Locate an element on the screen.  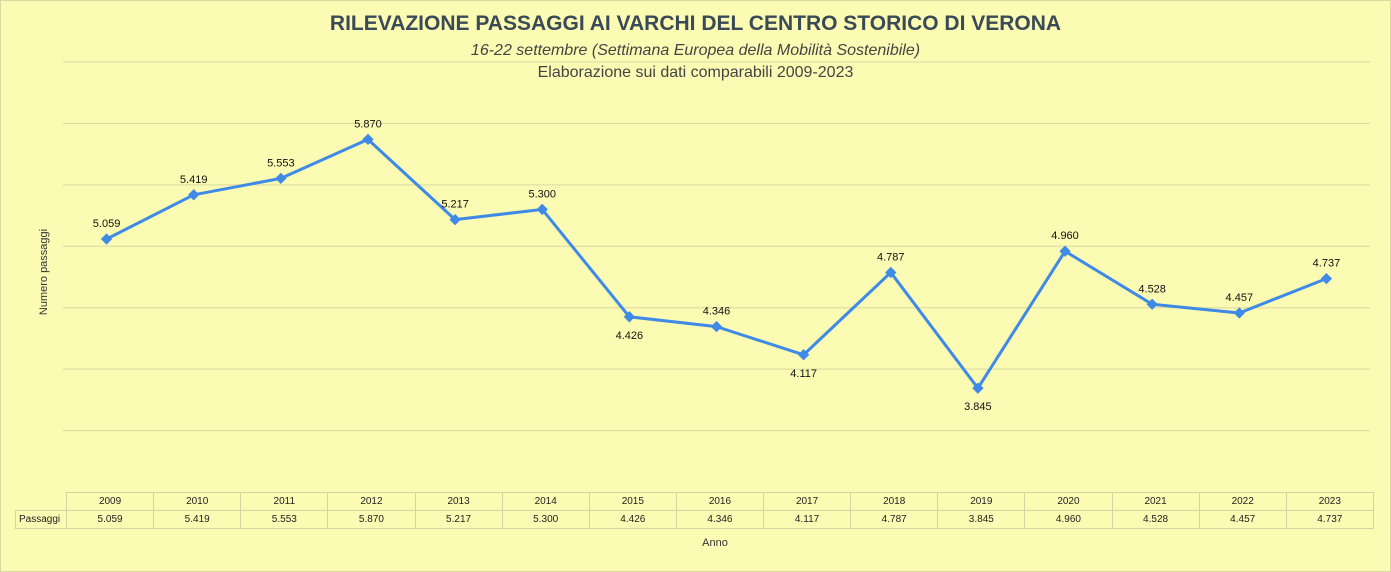
data-table-value-2020: 4.960 is located at coordinates (1068, 519).